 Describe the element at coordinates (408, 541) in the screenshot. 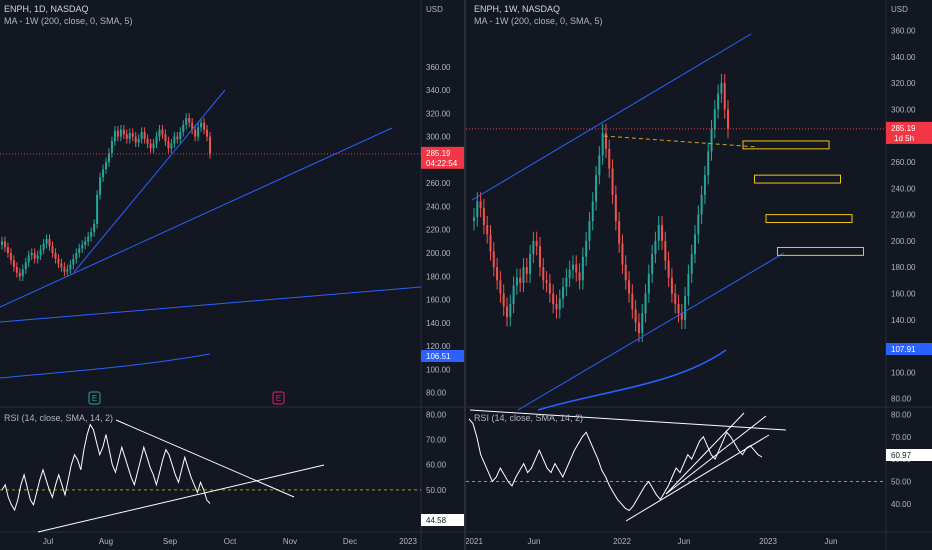

I see `time-tick-label: 2023` at that location.